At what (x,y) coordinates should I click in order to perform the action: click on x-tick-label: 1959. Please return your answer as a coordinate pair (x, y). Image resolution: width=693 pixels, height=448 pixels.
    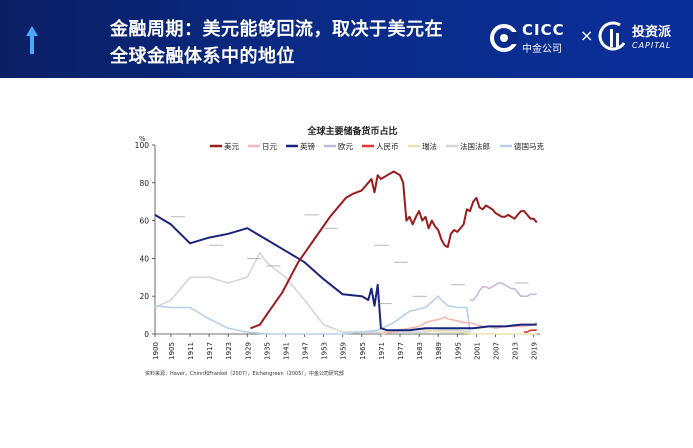
    Looking at the image, I should click on (344, 351).